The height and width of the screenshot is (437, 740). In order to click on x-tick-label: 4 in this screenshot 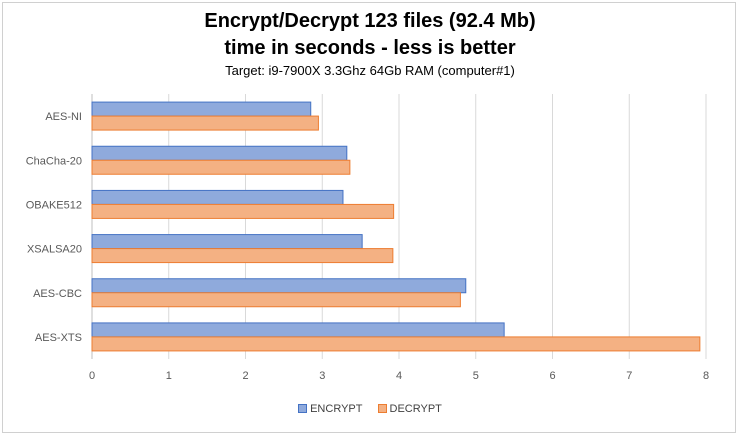, I will do `click(399, 376)`.